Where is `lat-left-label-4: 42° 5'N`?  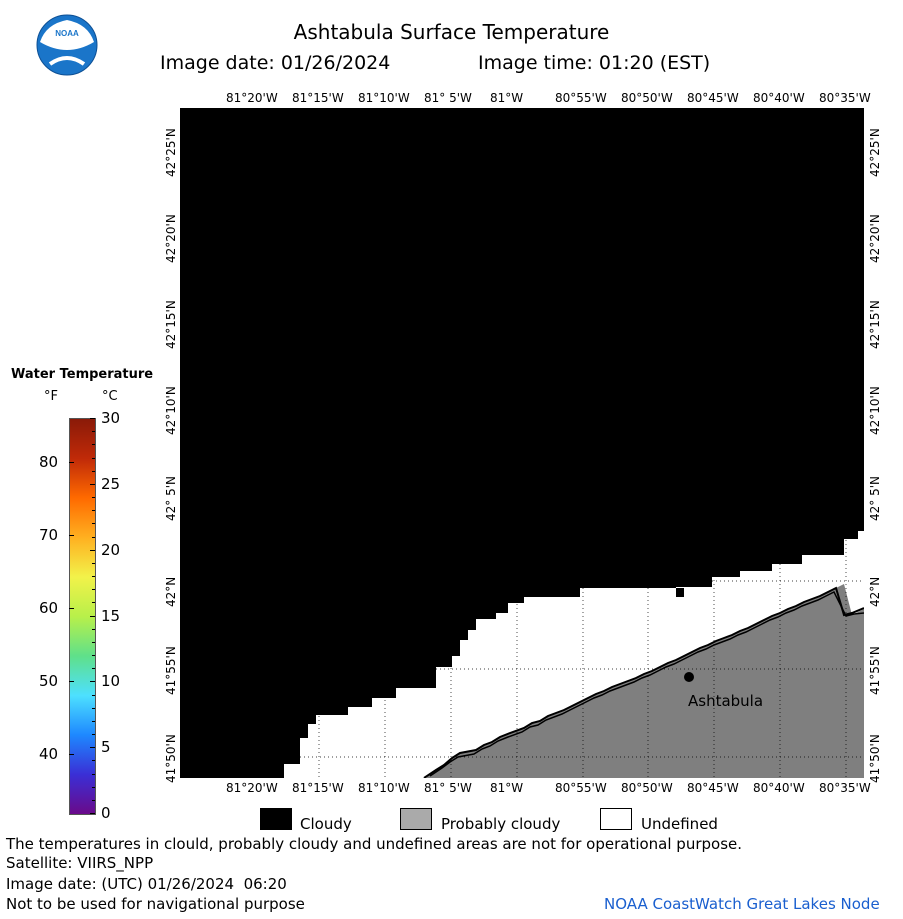
lat-left-label-4: 42° 5'N is located at coordinates (171, 498).